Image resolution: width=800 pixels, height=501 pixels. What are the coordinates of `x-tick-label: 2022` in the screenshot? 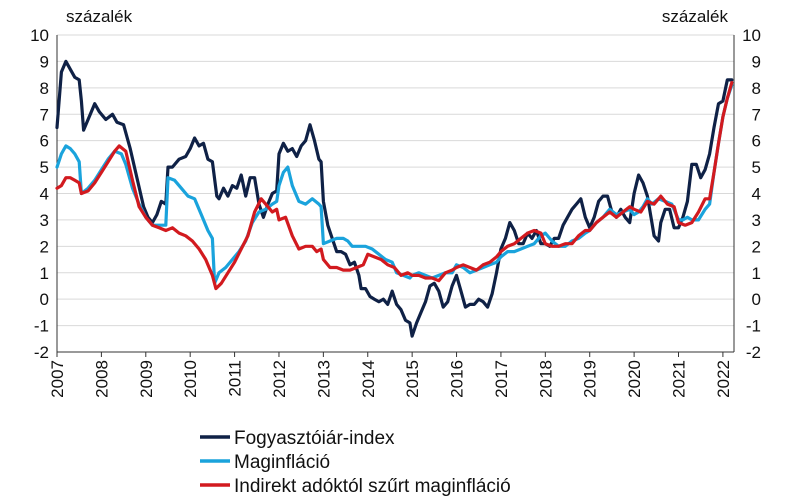 It's located at (723, 379).